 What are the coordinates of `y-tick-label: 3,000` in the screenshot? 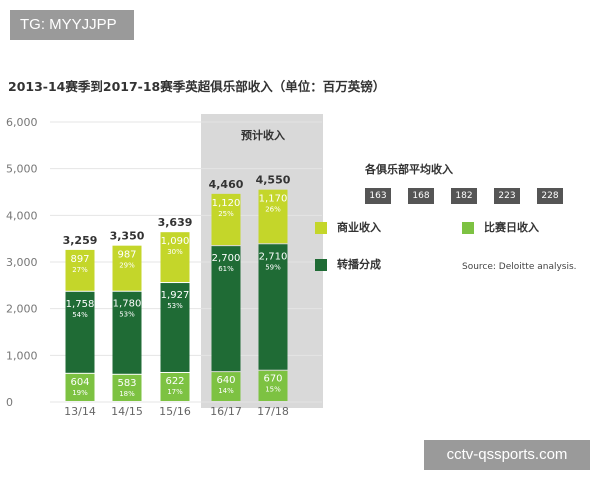 It's located at (22, 262).